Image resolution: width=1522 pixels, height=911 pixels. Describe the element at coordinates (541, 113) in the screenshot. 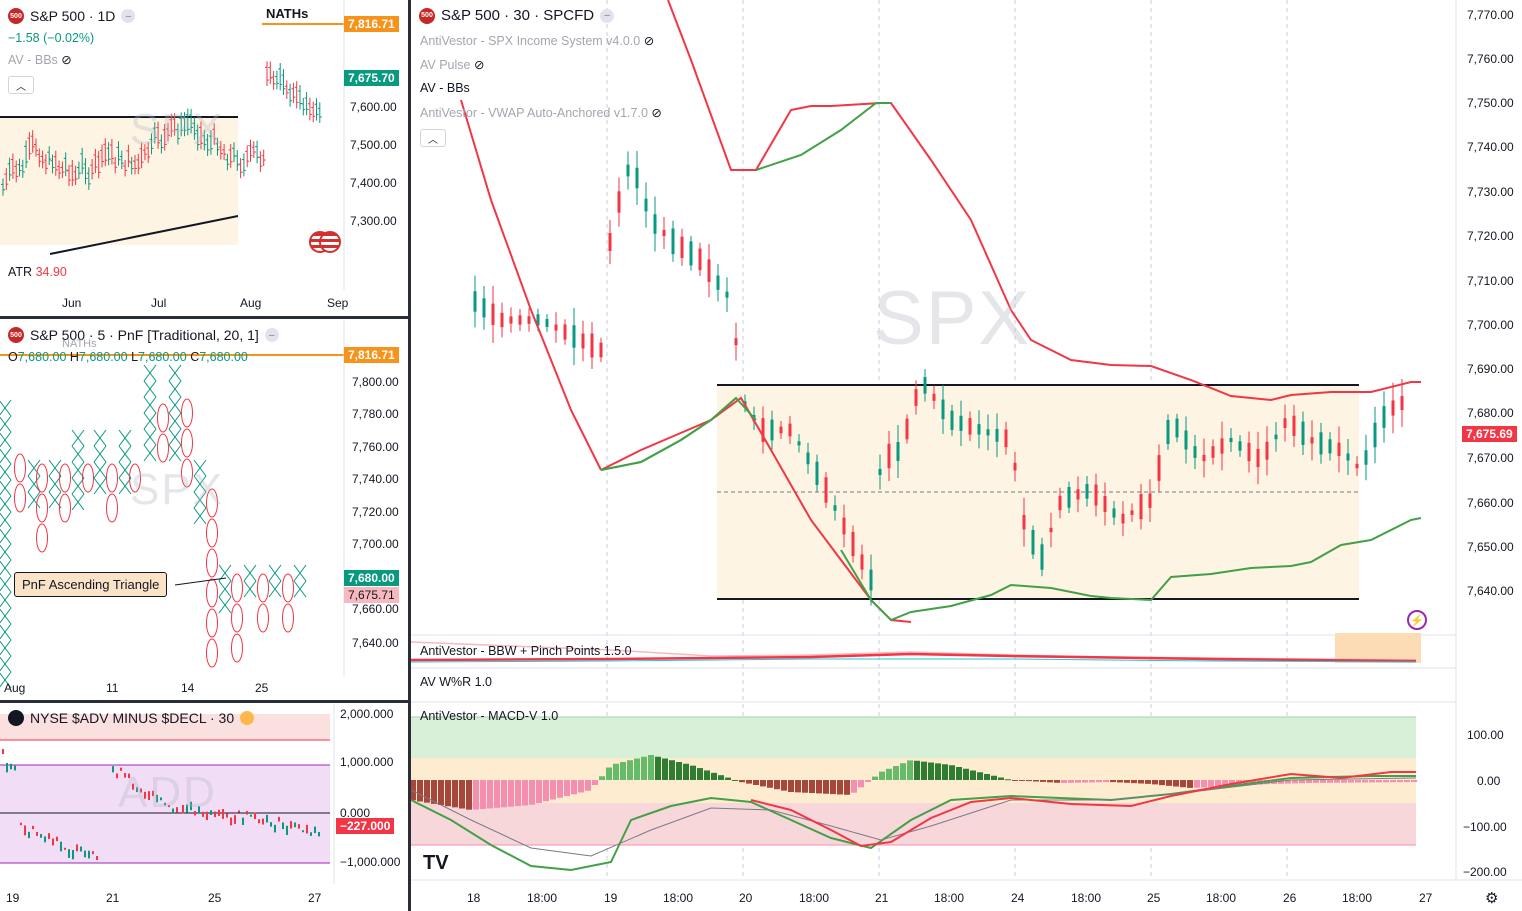

I see `indicator-vwap: AntiVestor - VWAP Auto-Anchored v1.7.0 ⊘` at that location.